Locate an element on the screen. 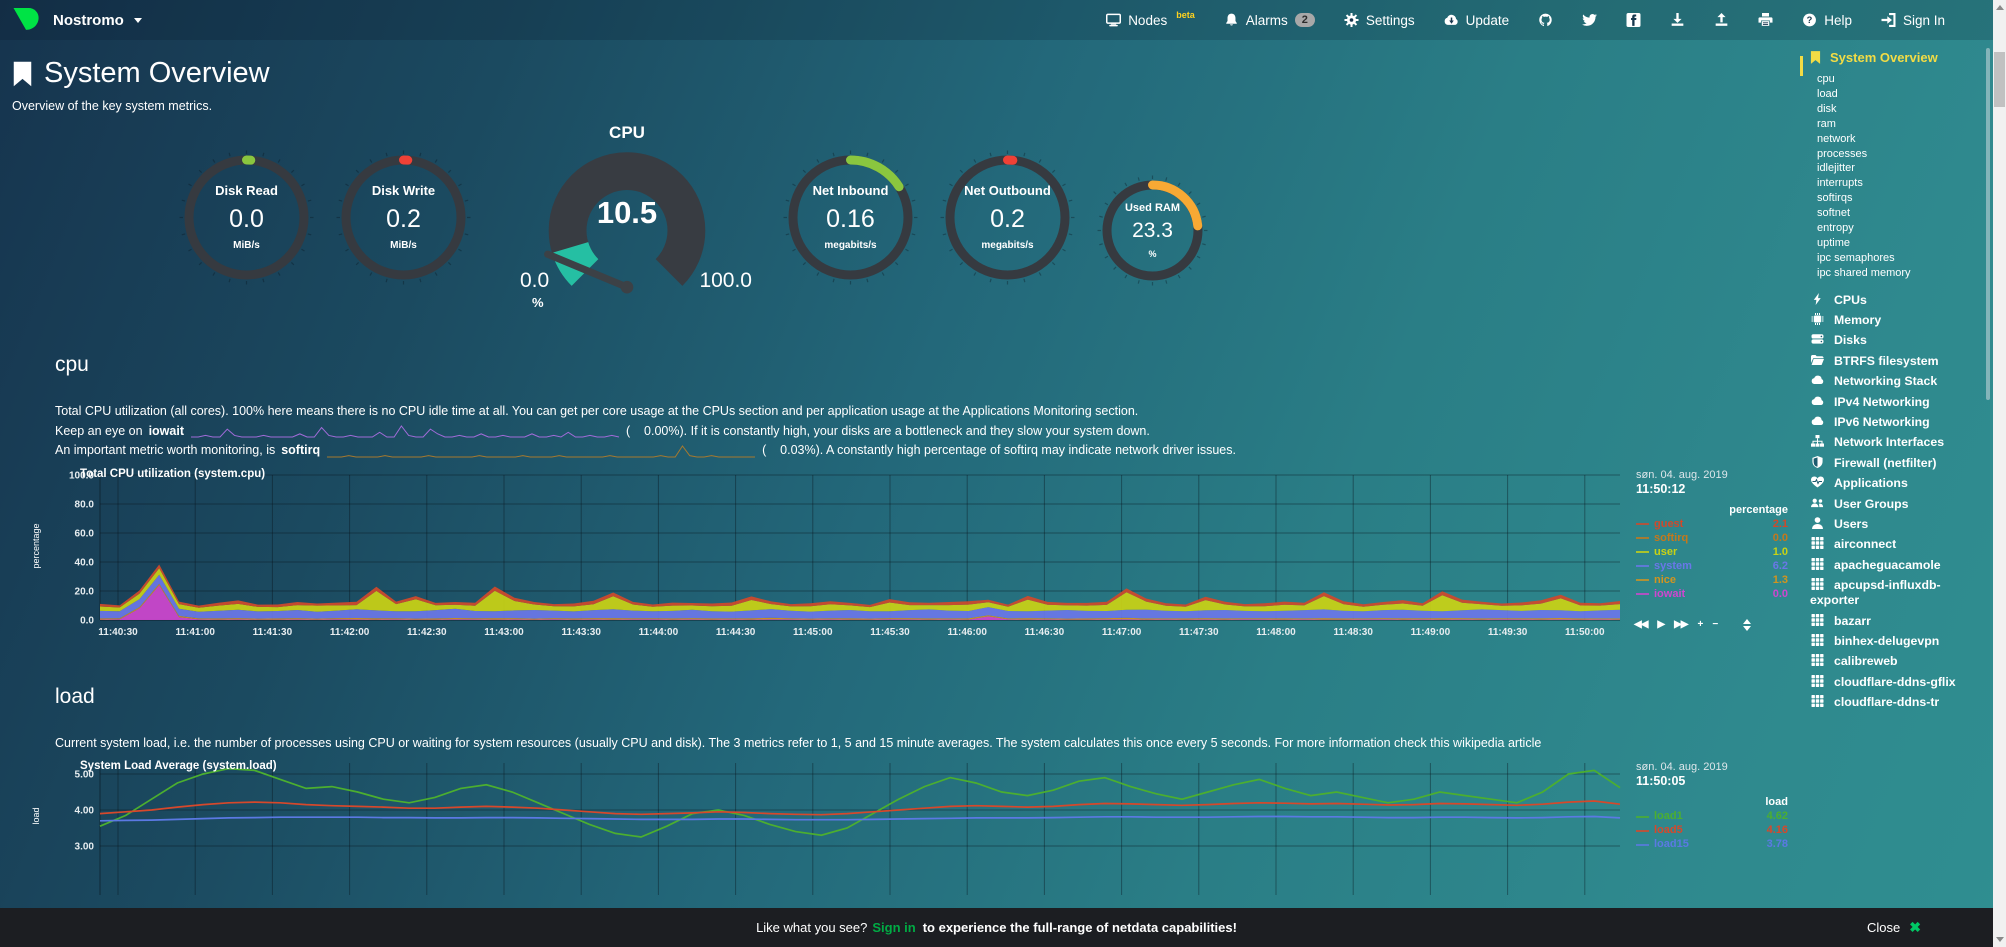  legend-value: 1.3 is located at coordinates (1780, 579).